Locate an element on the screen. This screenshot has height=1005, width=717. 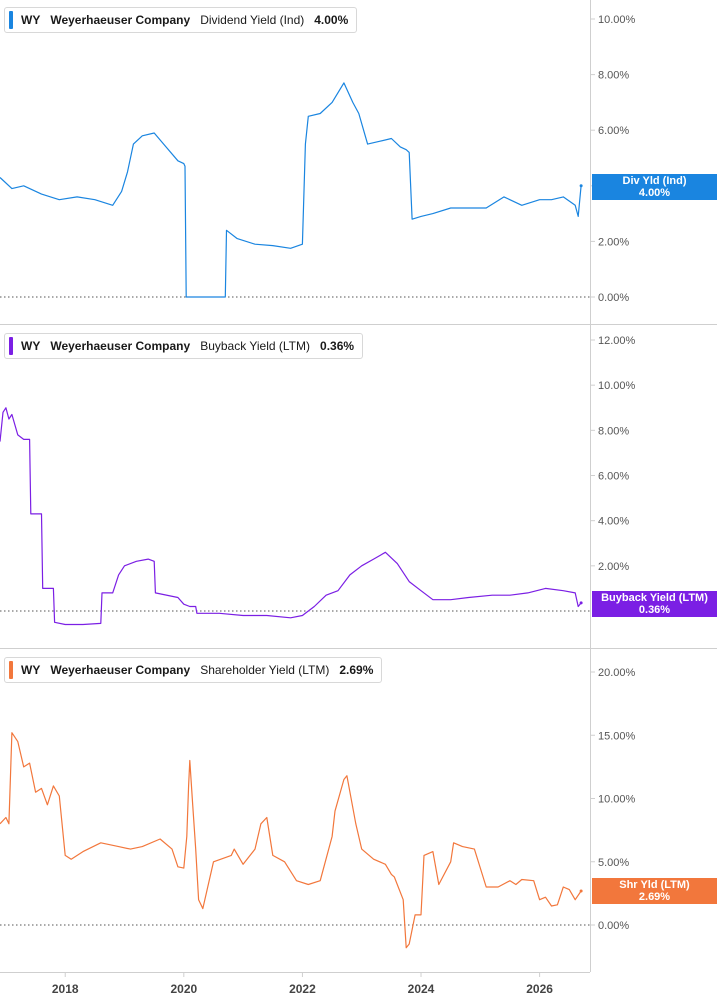
legend-metric: Buyback Yield (LTM) is located at coordinates (255, 346).